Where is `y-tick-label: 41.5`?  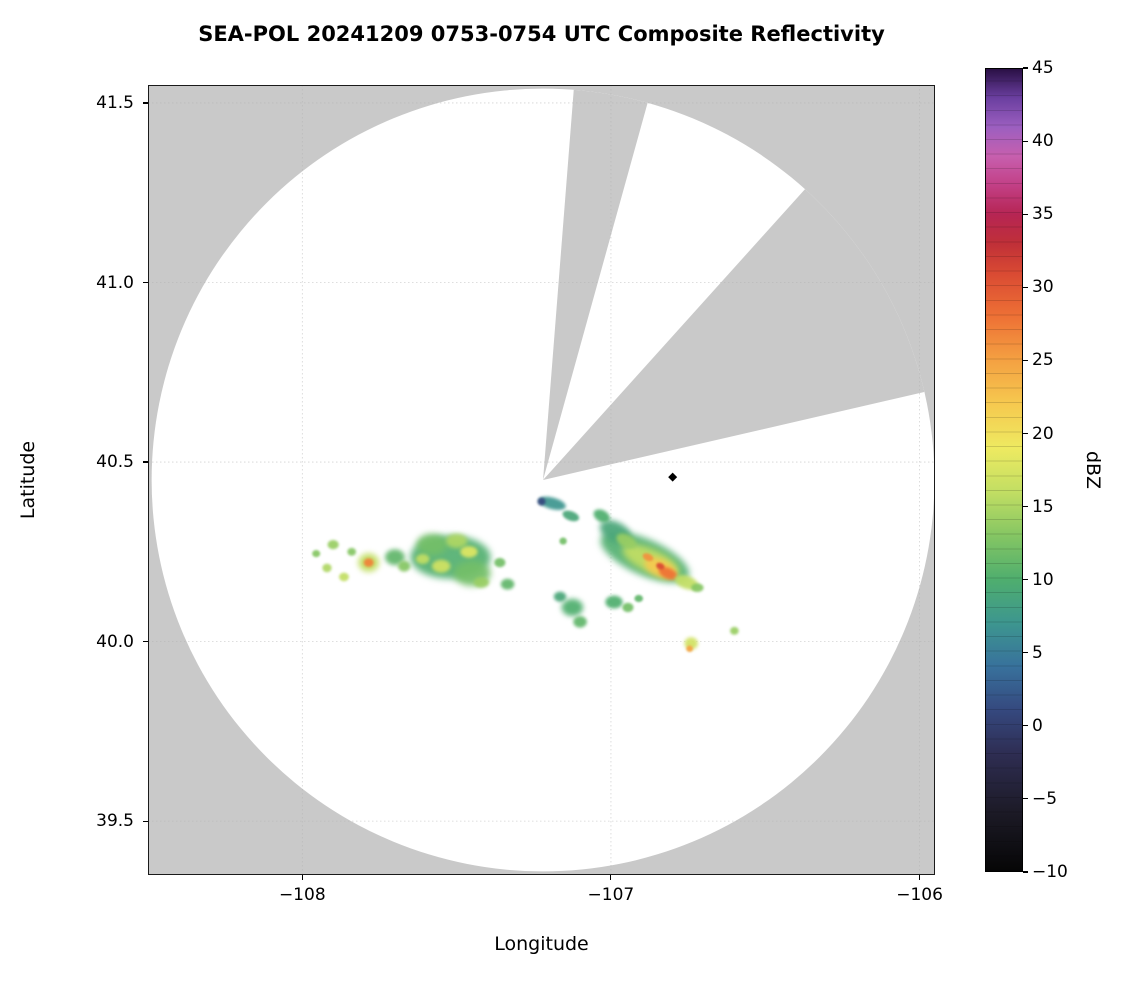 y-tick-label: 41.5 is located at coordinates (115, 103).